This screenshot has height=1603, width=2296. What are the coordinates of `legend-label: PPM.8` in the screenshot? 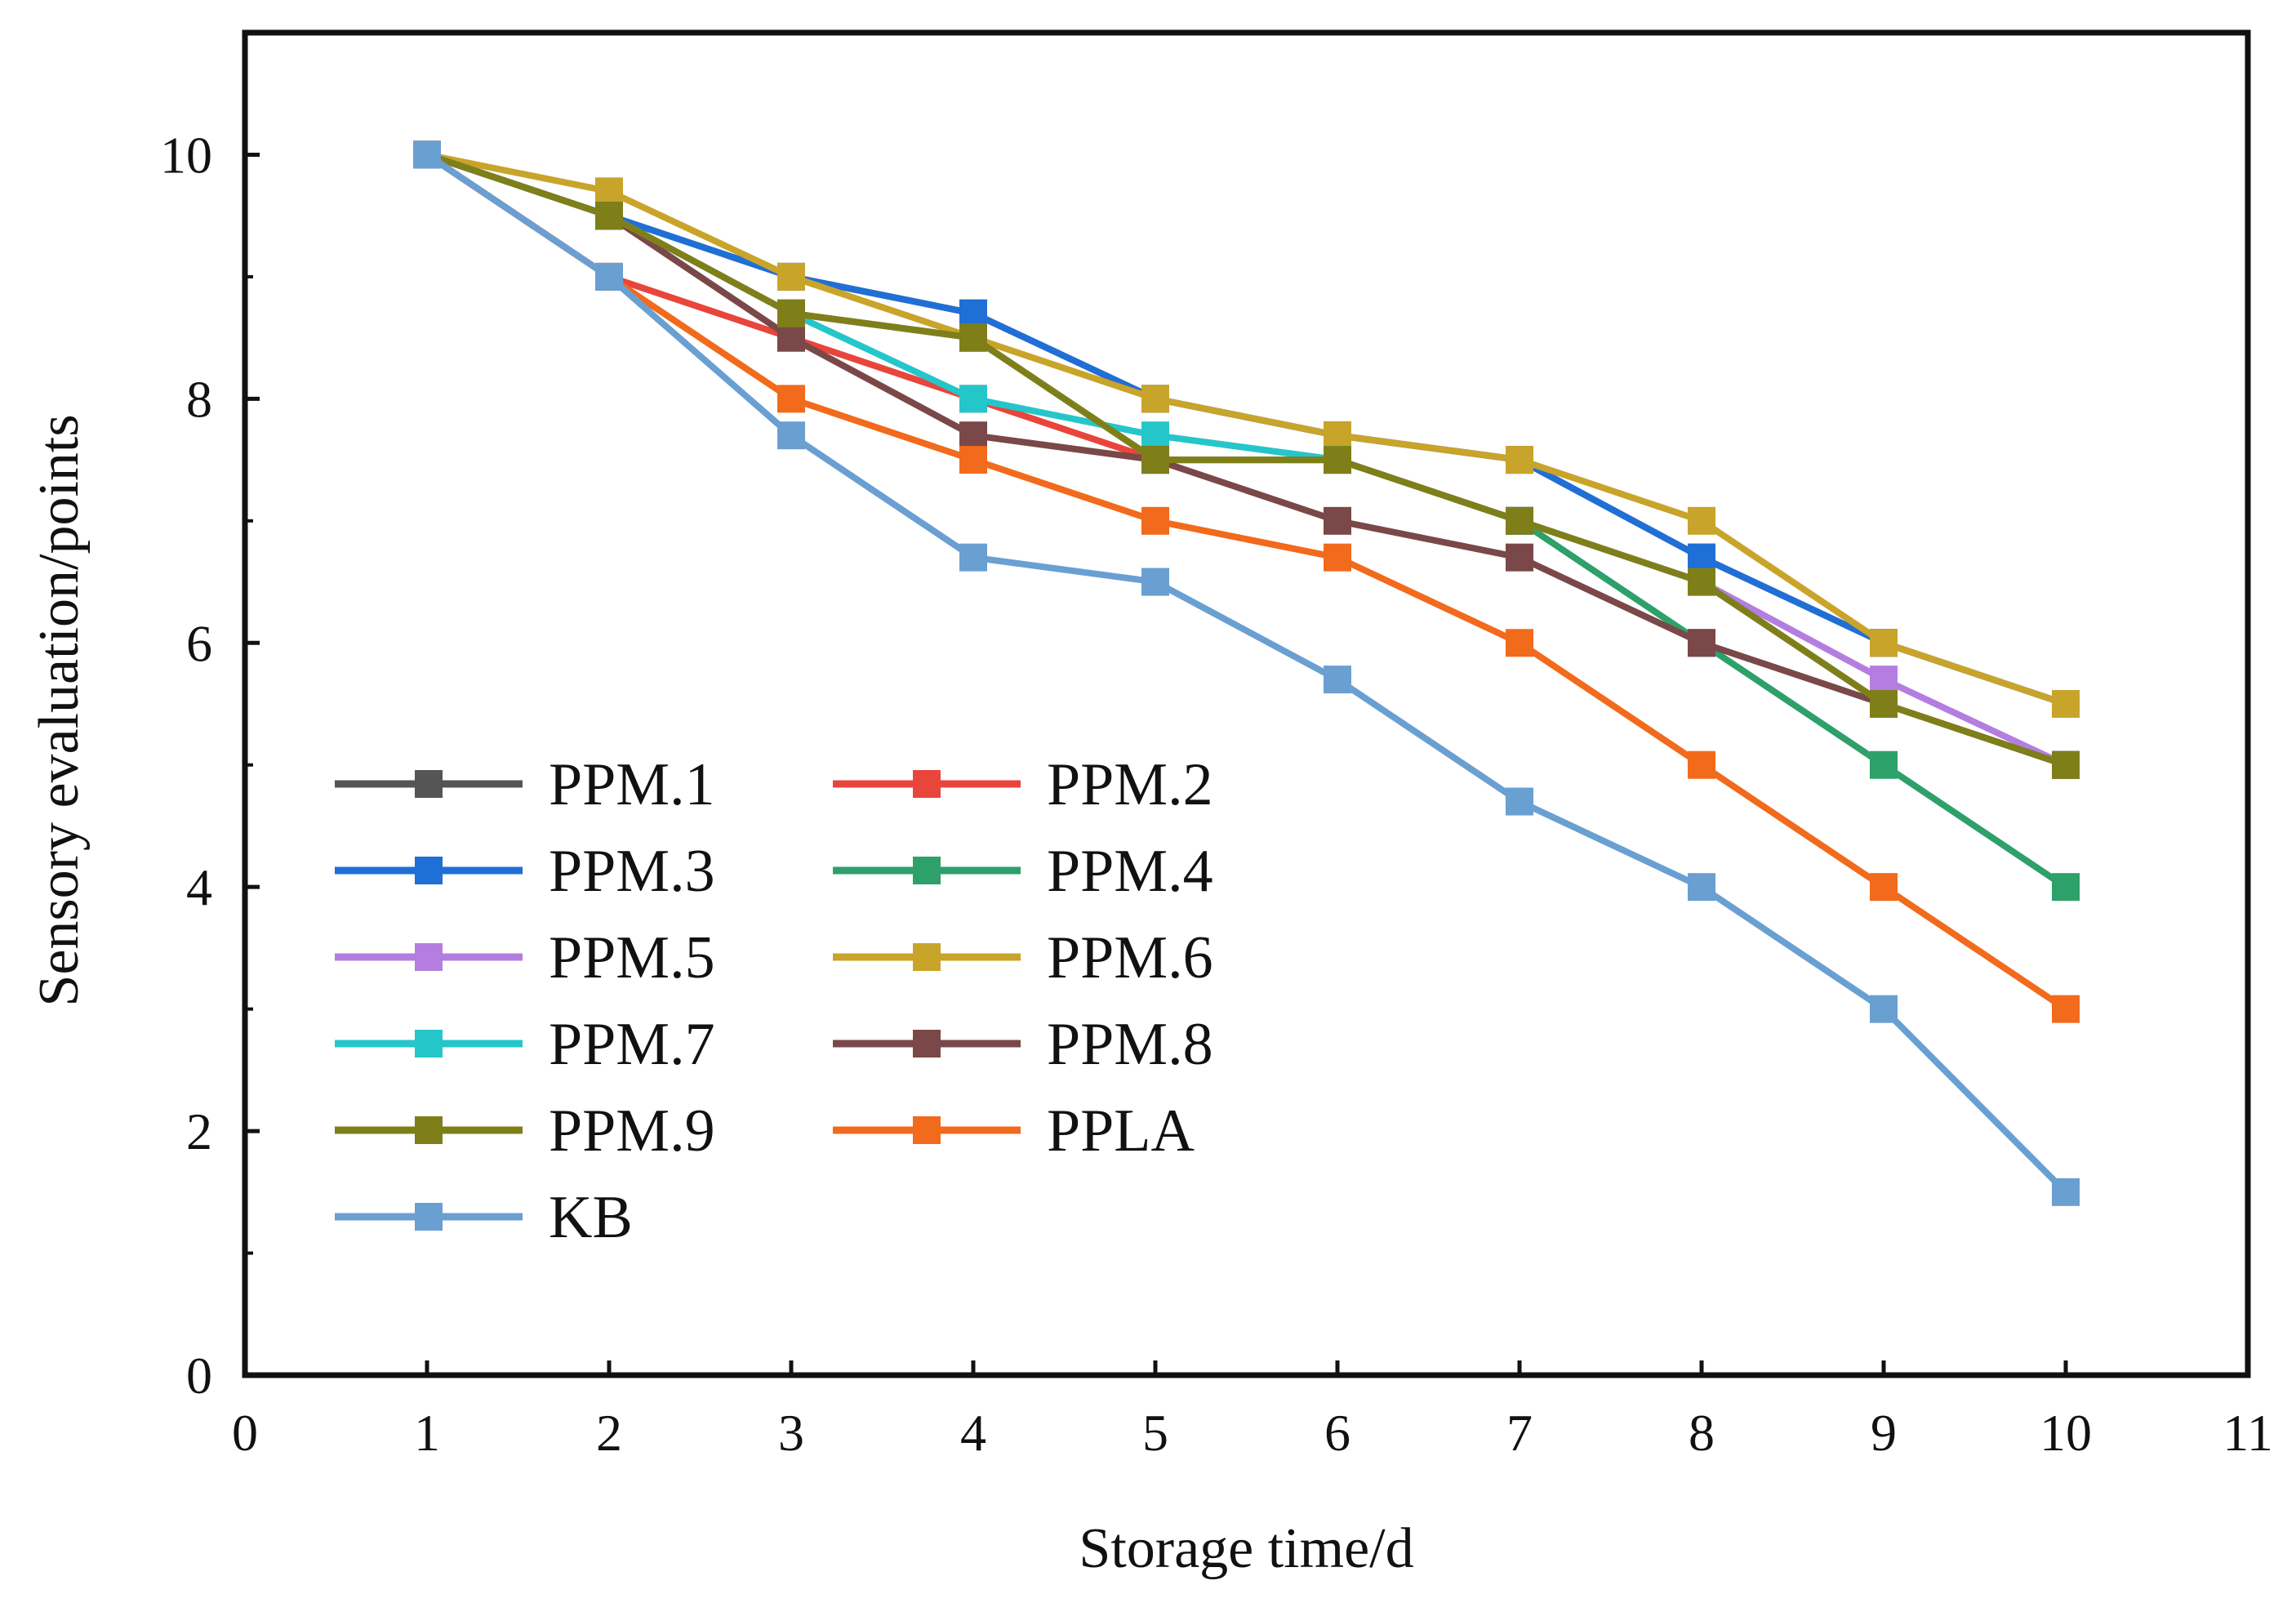 It's located at (1130, 1044).